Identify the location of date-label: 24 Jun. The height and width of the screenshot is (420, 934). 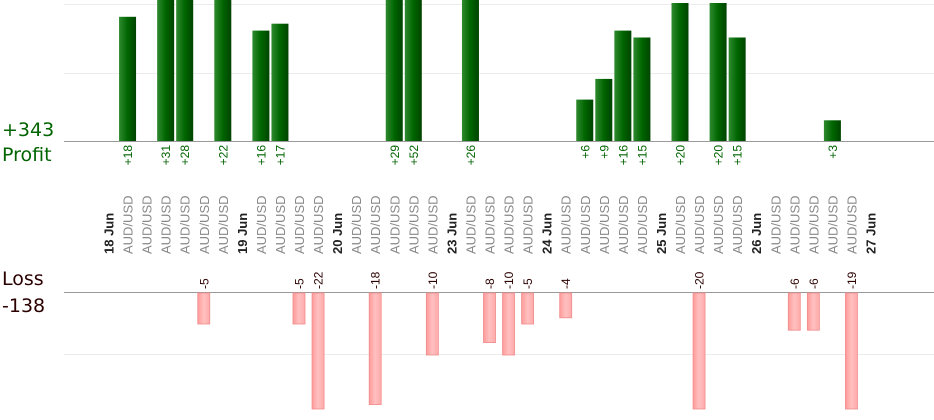
(547, 233).